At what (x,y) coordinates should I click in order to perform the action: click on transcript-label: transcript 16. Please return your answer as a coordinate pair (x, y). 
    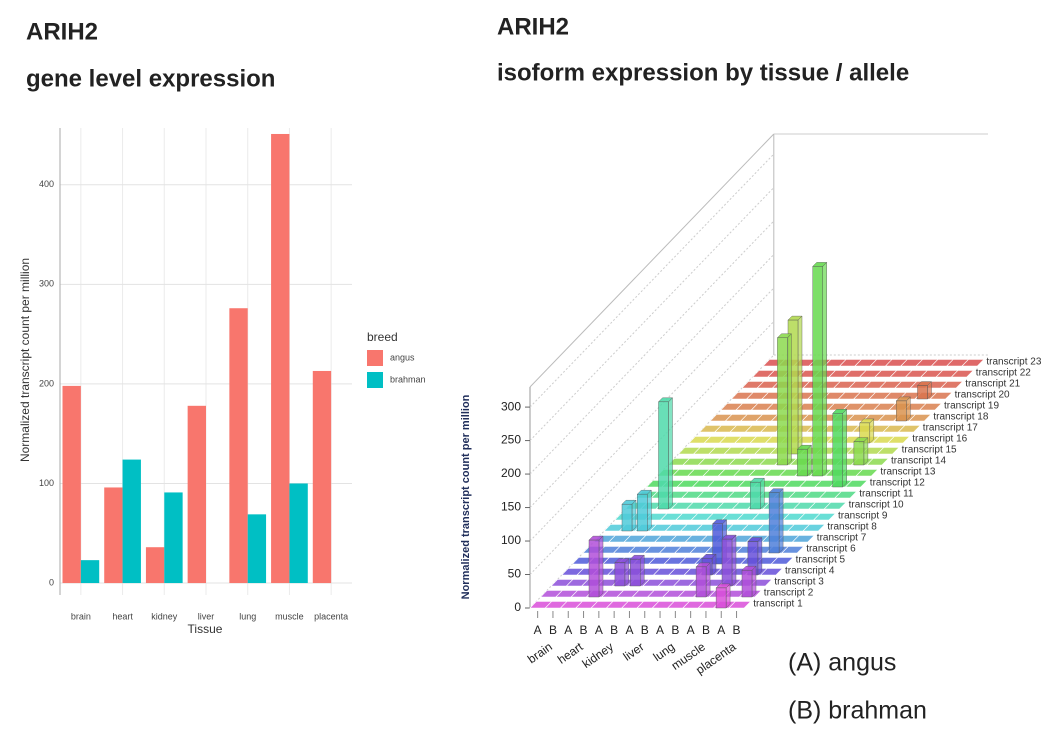
    Looking at the image, I should click on (939, 439).